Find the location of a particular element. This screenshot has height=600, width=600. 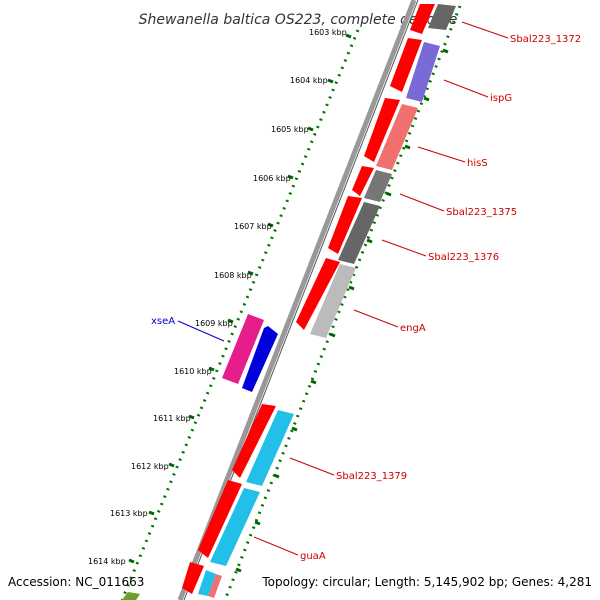

tick-label: 1614 kbp is located at coordinates (107, 561).